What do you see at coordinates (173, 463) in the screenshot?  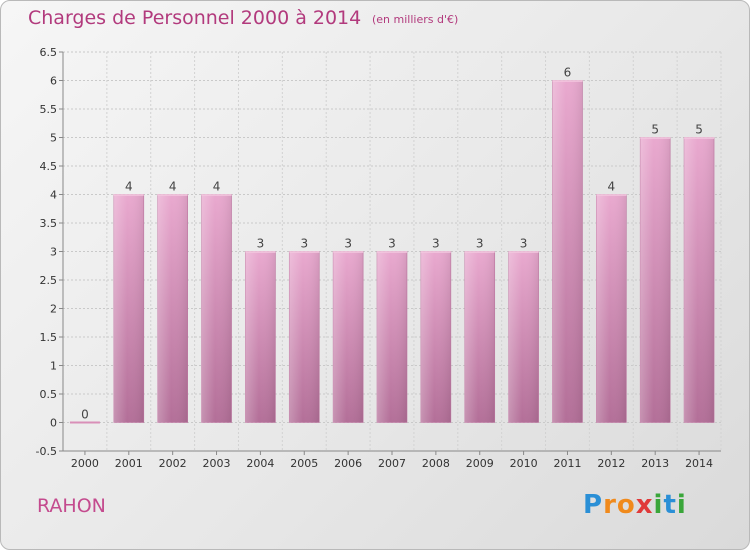 I see `x-tick-label: 2002` at bounding box center [173, 463].